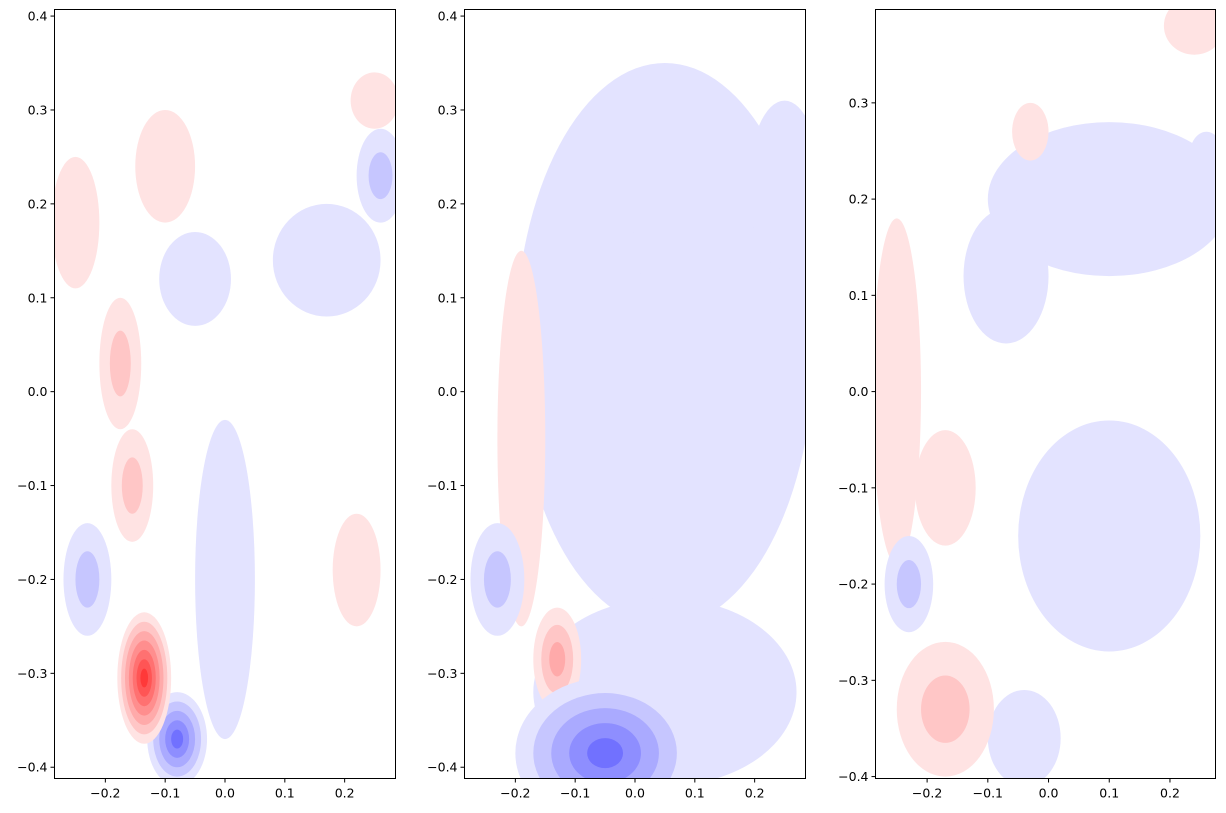  I want to click on y-axis-right: −0.4 −0.3 −0.2 −0.1 0.0 0.1 0.2 0.3, so click(857, 439).